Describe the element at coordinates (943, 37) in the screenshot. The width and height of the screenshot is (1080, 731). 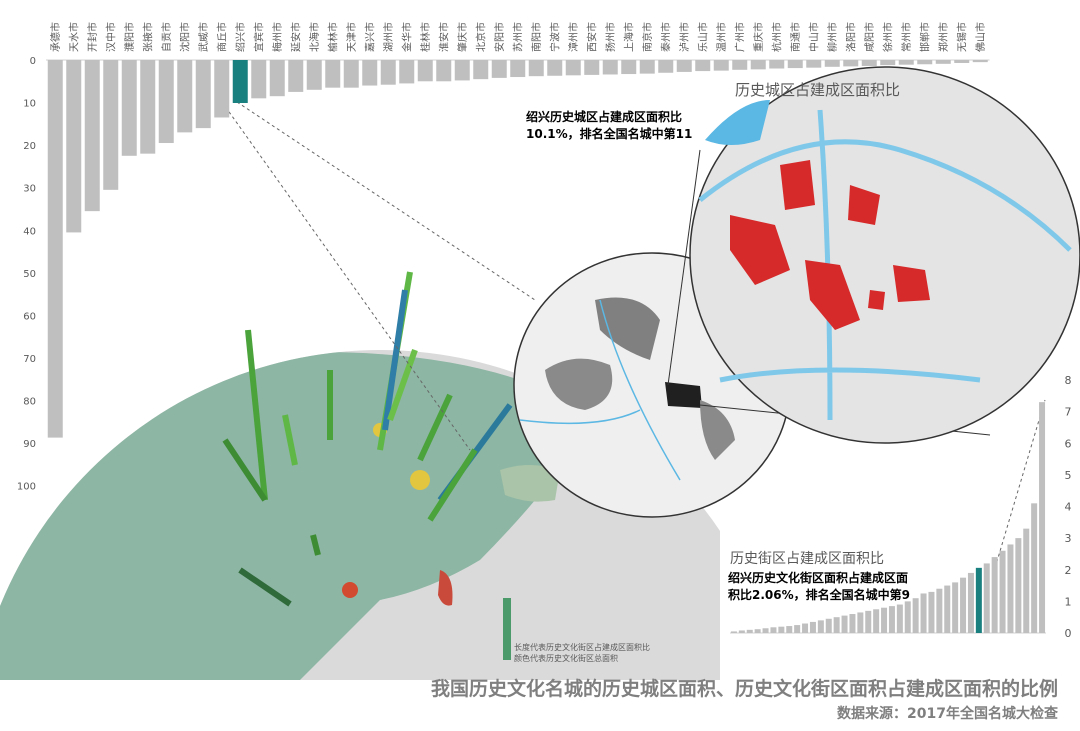
I see `x-tick-label: 郑州市` at that location.